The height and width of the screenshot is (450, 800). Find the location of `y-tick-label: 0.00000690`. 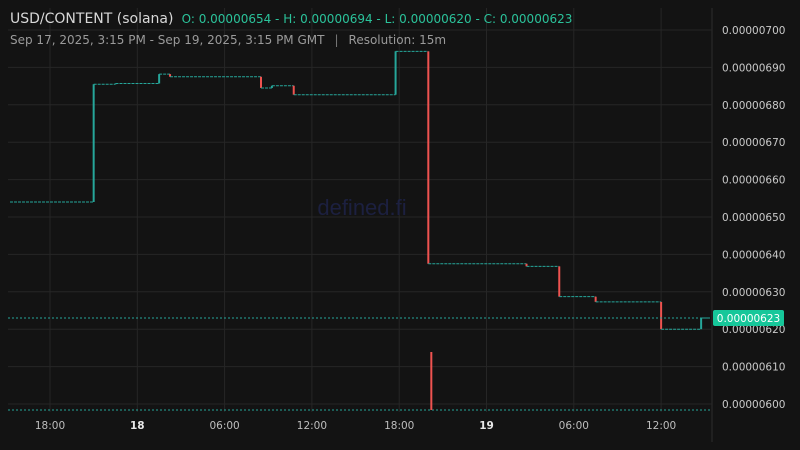

y-tick-label: 0.00000690 is located at coordinates (753, 68).